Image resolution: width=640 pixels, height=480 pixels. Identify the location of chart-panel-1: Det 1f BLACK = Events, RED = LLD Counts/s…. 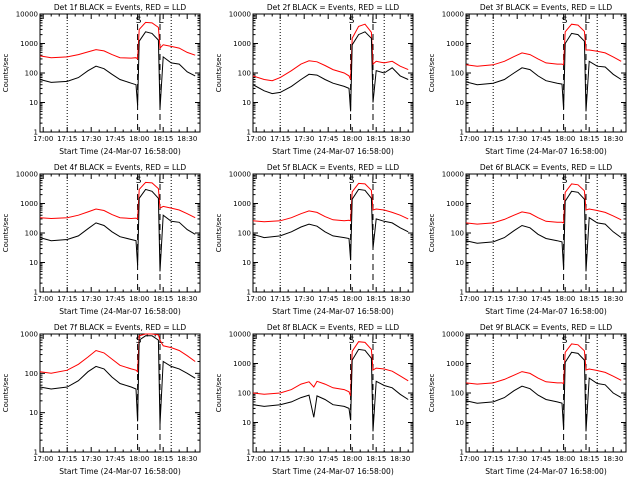
(101, 79).